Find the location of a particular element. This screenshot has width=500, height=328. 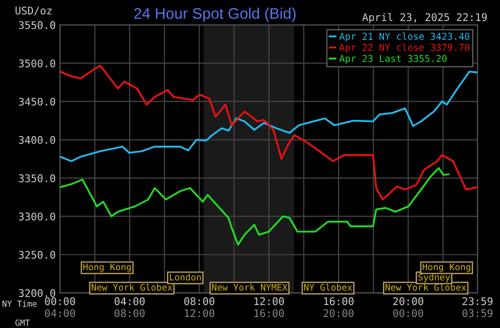

x-tick-label: 08:00 is located at coordinates (199, 301).